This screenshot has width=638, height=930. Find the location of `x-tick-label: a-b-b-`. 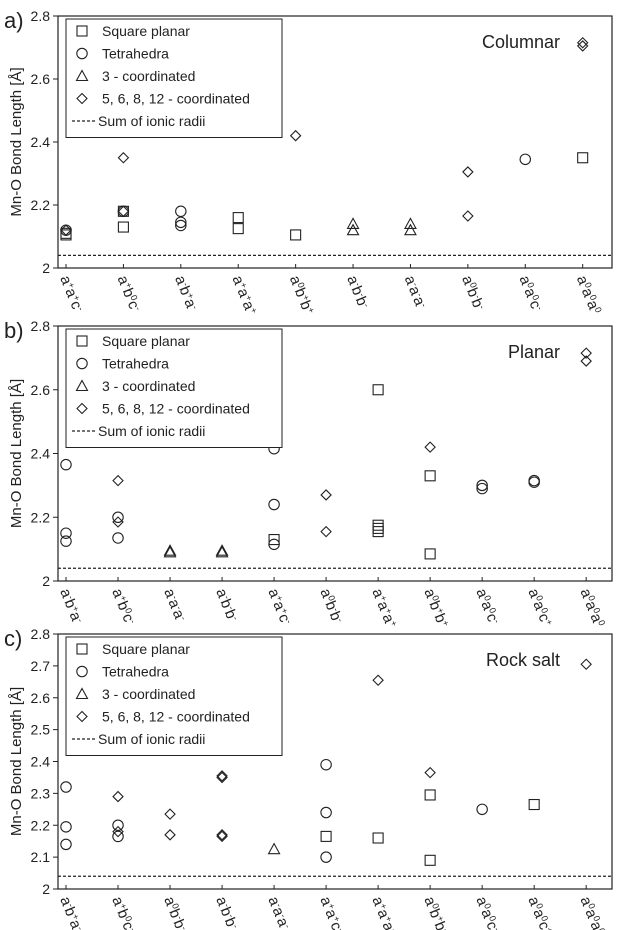

x-tick-label: a-b-b- is located at coordinates (226, 912).